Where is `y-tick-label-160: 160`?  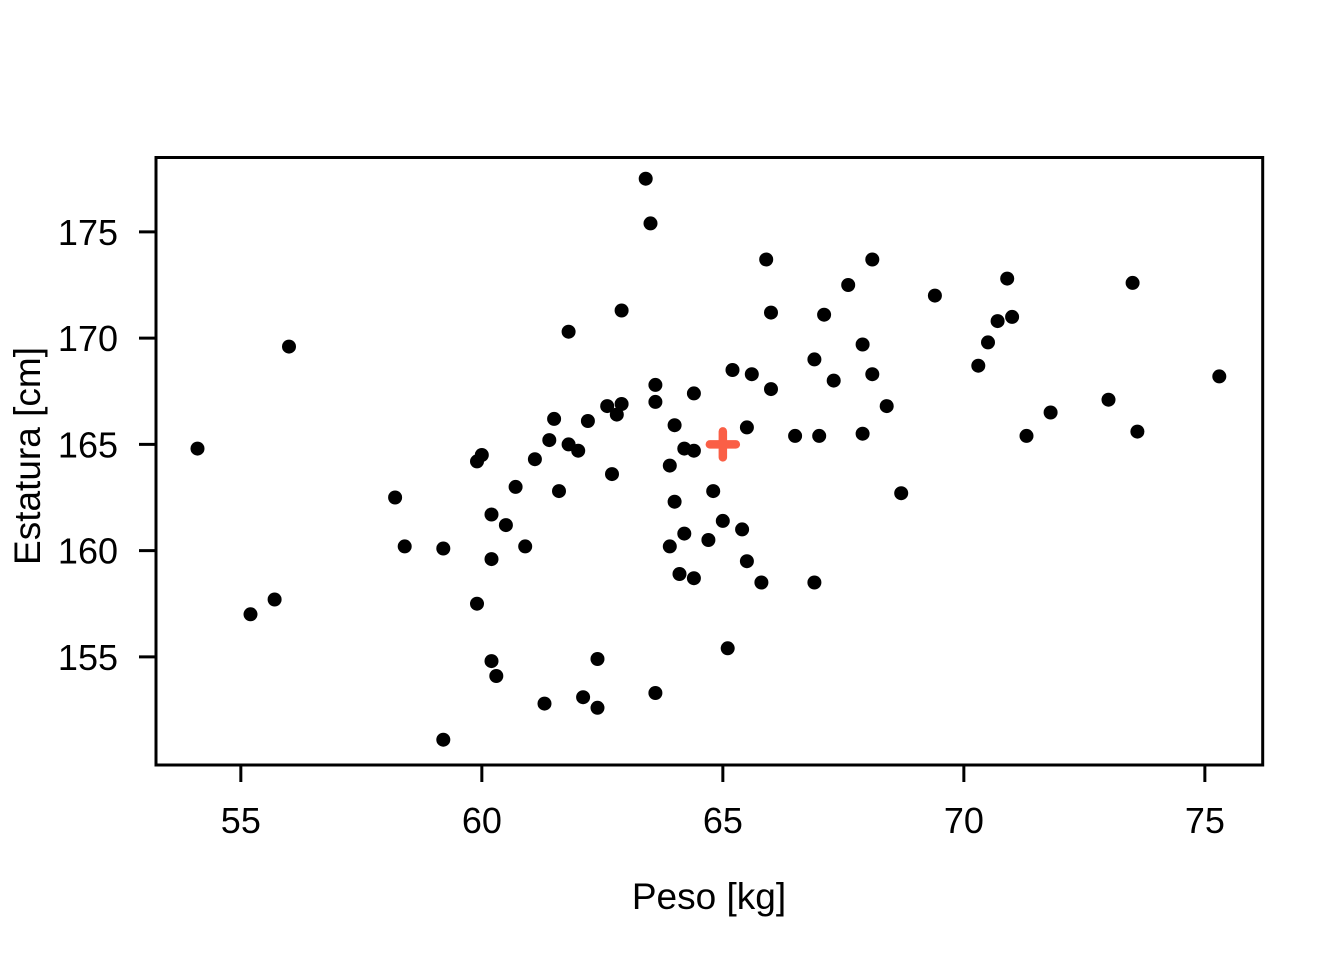 y-tick-label-160: 160 is located at coordinates (88, 551).